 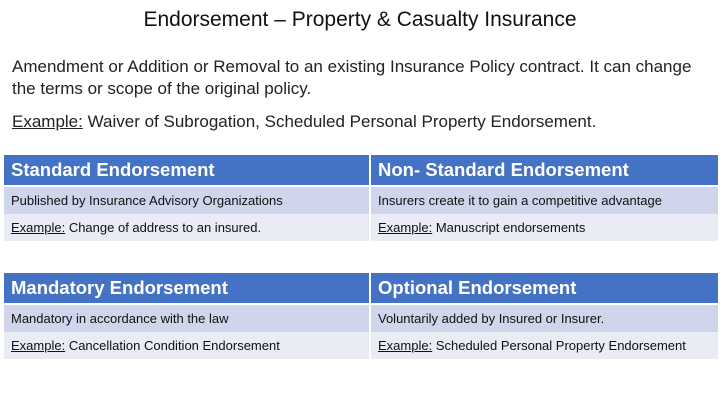 I want to click on header-non-standard: Non- Standard Endorsement, so click(x=545, y=170).